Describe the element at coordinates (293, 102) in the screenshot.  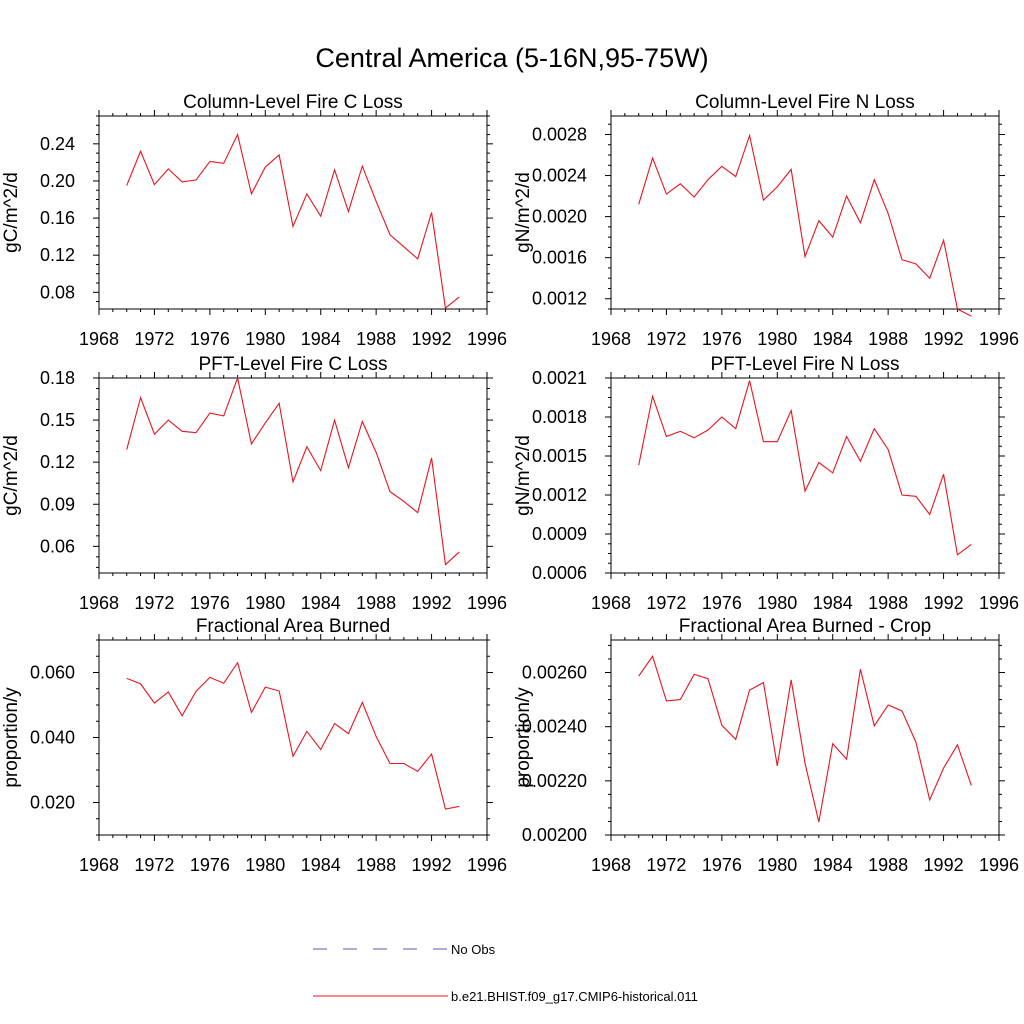
I see `panel-title: Column-Level Fire C Loss` at that location.